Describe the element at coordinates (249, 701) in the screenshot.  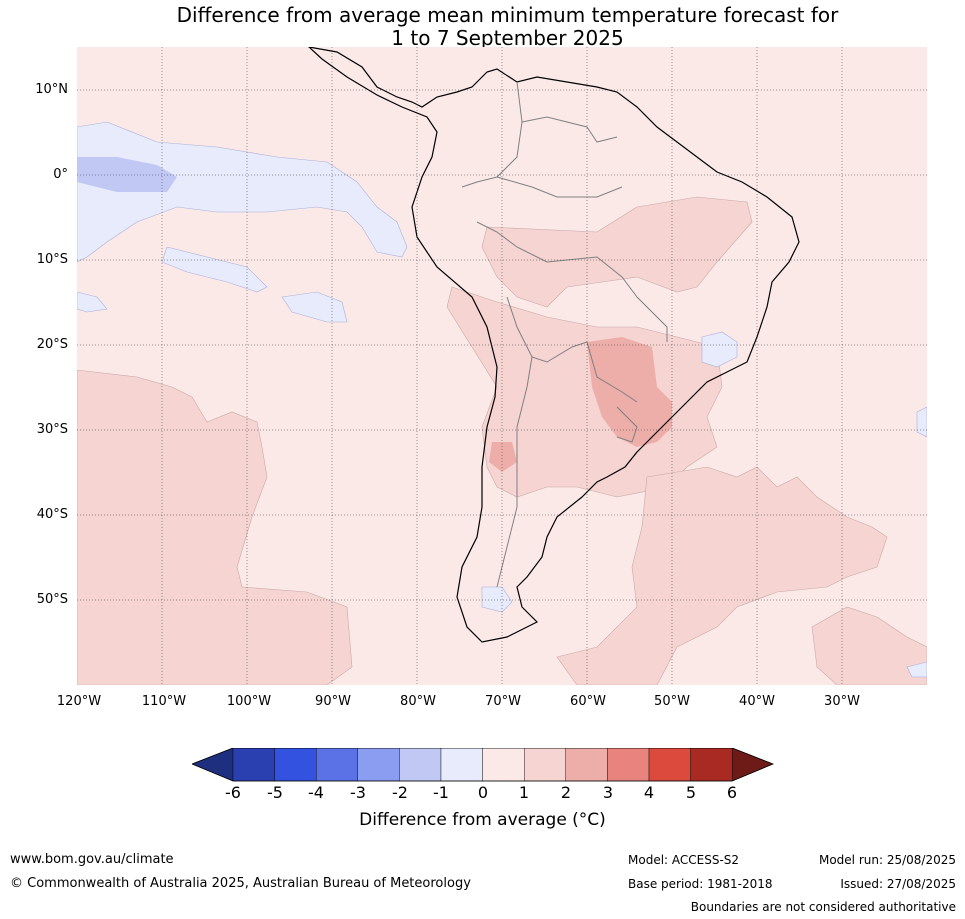
I see `lon-label-100w: 100°W` at that location.